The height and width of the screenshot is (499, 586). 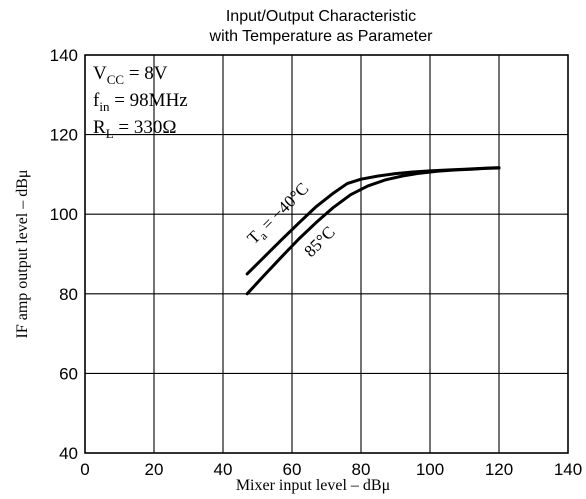 I want to click on series-line-85c, so click(x=373, y=231).